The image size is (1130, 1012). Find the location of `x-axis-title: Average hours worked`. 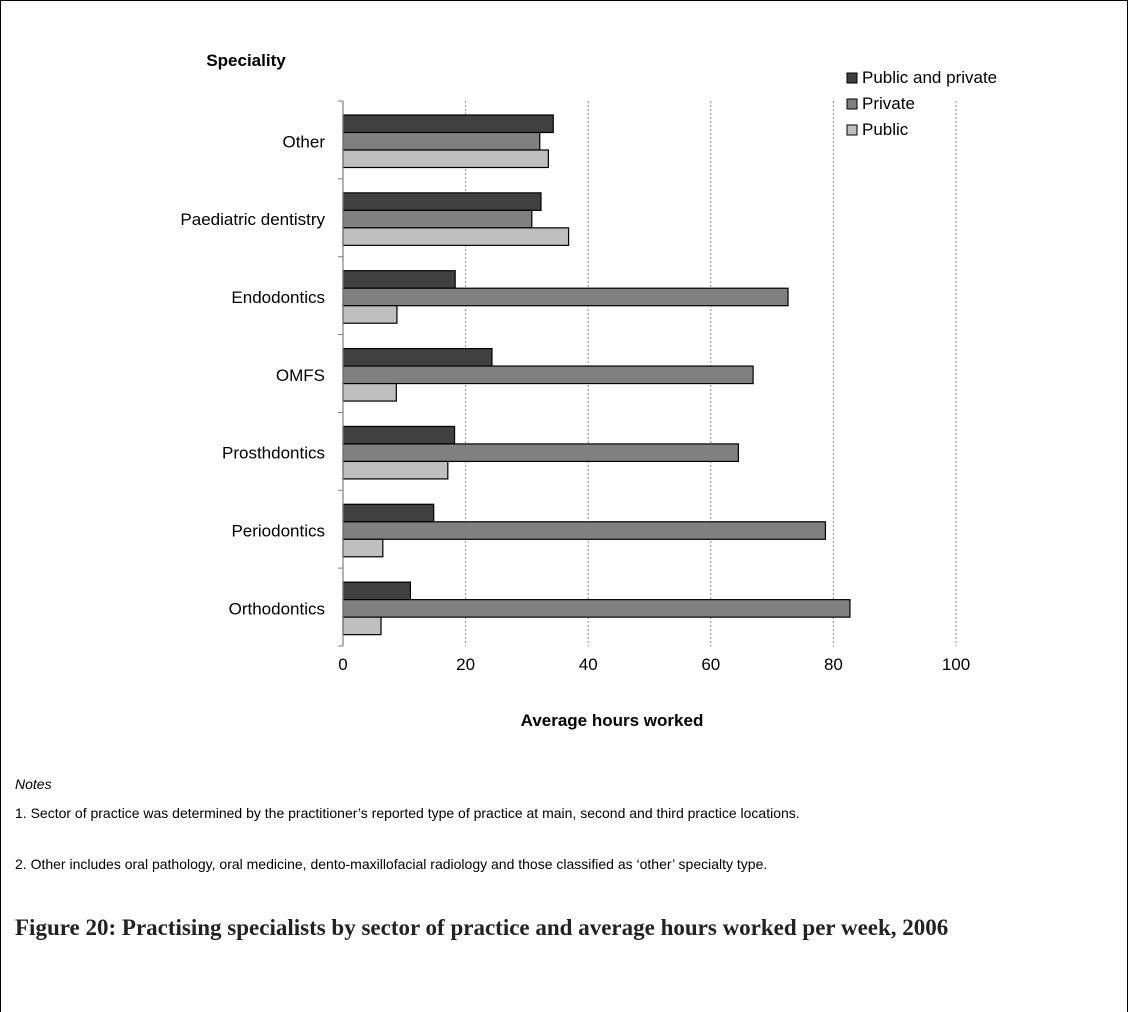

x-axis-title: Average hours worked is located at coordinates (612, 720).